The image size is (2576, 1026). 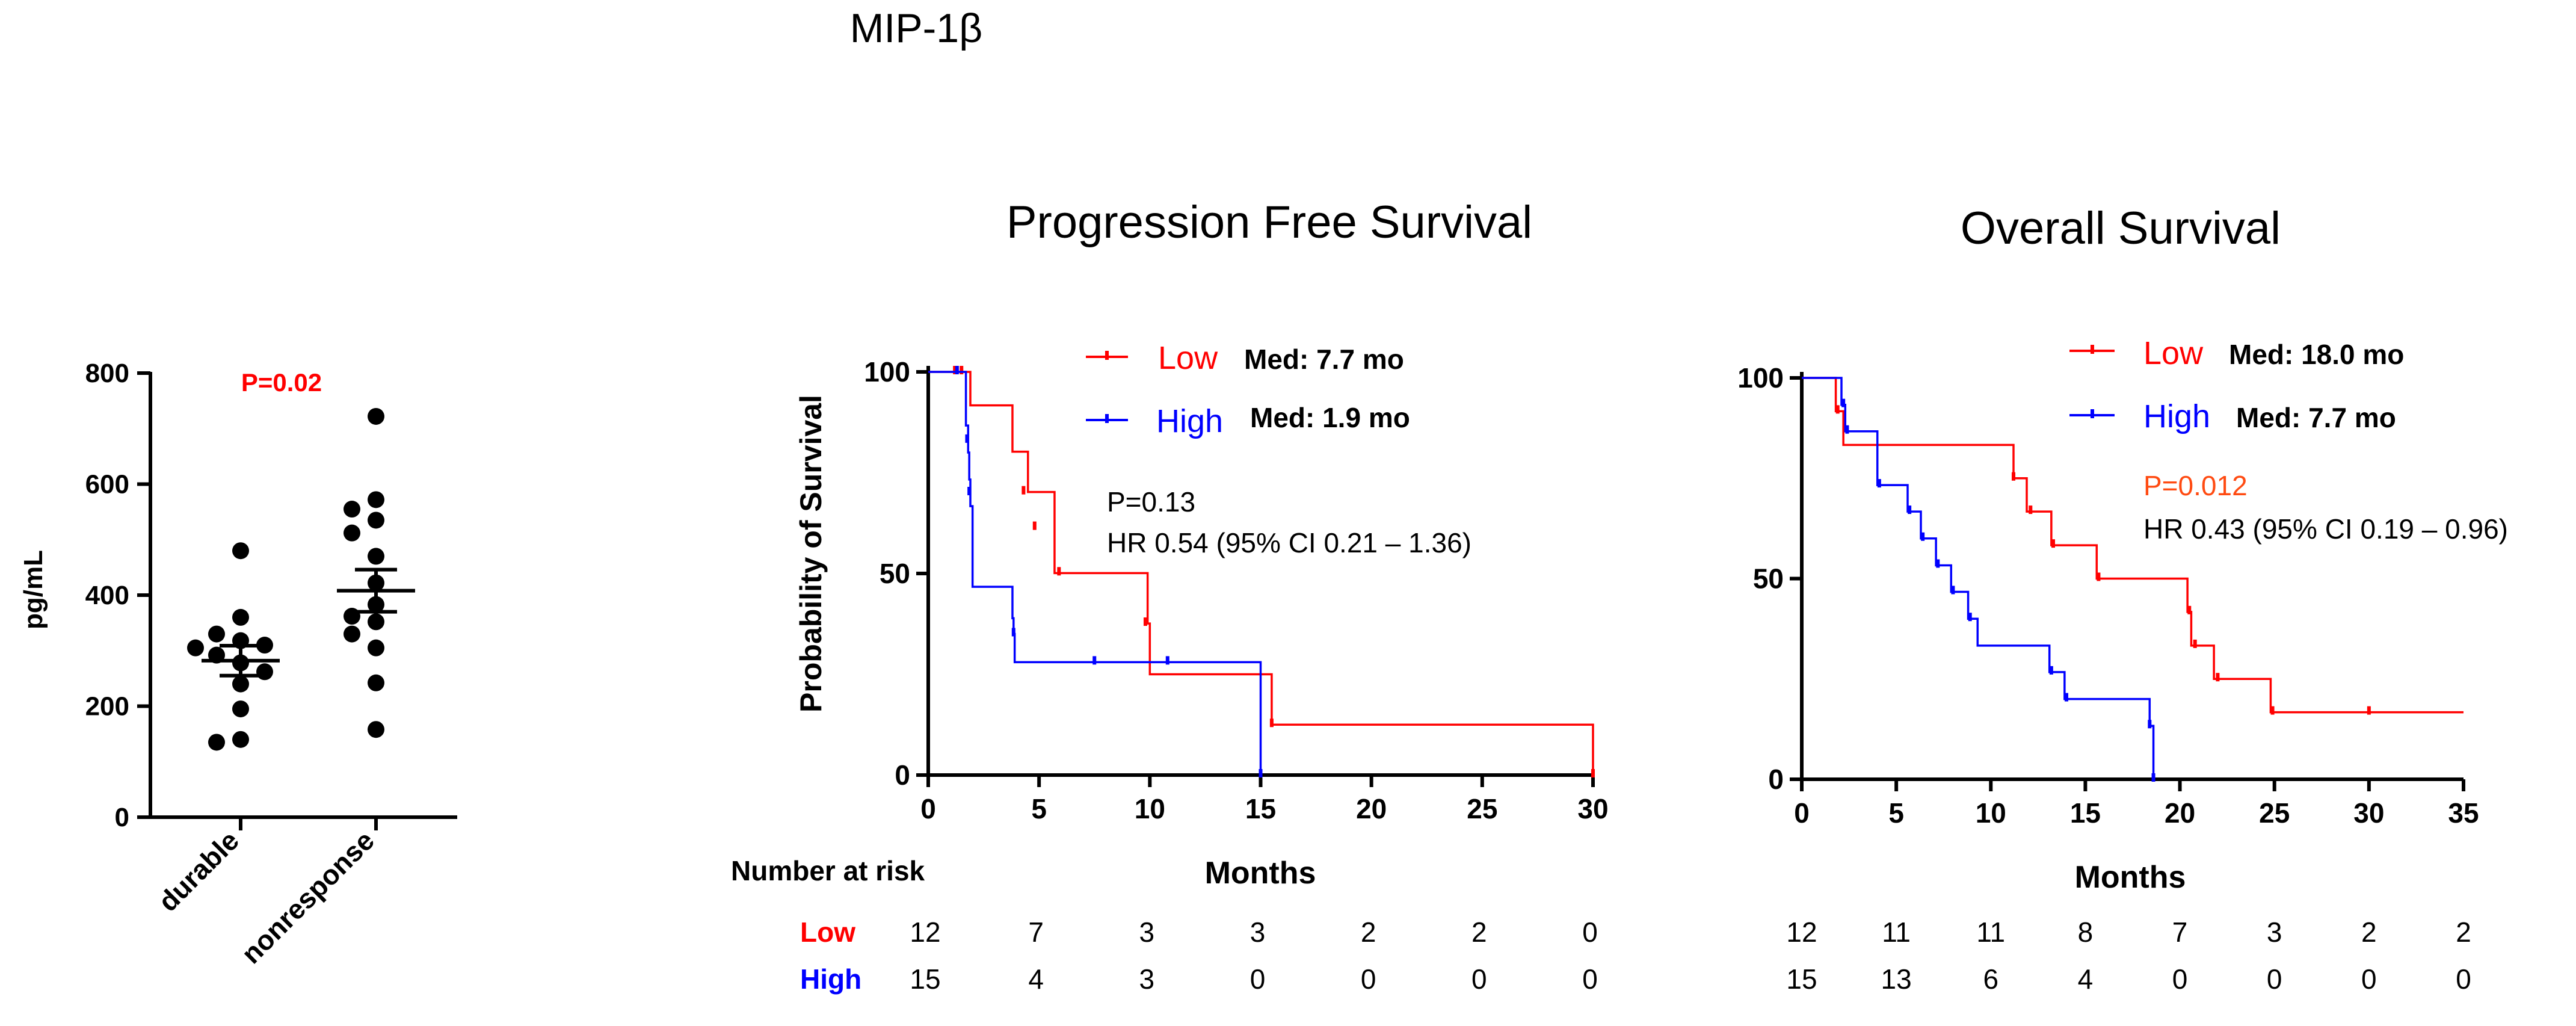 What do you see at coordinates (33, 589) in the screenshot?
I see `dotplot-ylabel: pg/mL` at bounding box center [33, 589].